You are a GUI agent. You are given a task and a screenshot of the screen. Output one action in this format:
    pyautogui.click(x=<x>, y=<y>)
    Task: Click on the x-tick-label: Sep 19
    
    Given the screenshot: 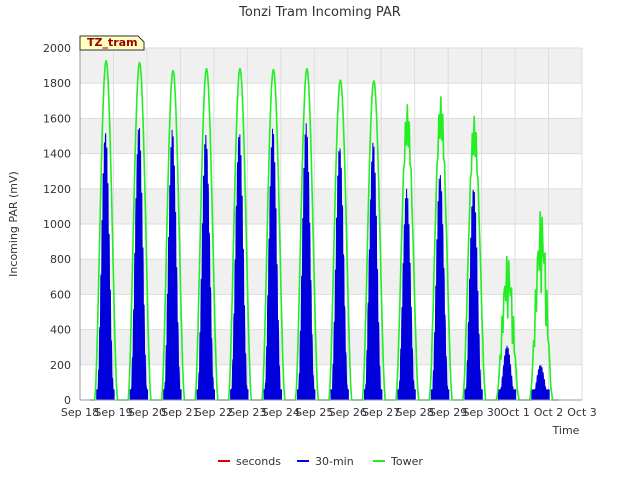 What is the action you would take?
    pyautogui.click(x=113, y=412)
    